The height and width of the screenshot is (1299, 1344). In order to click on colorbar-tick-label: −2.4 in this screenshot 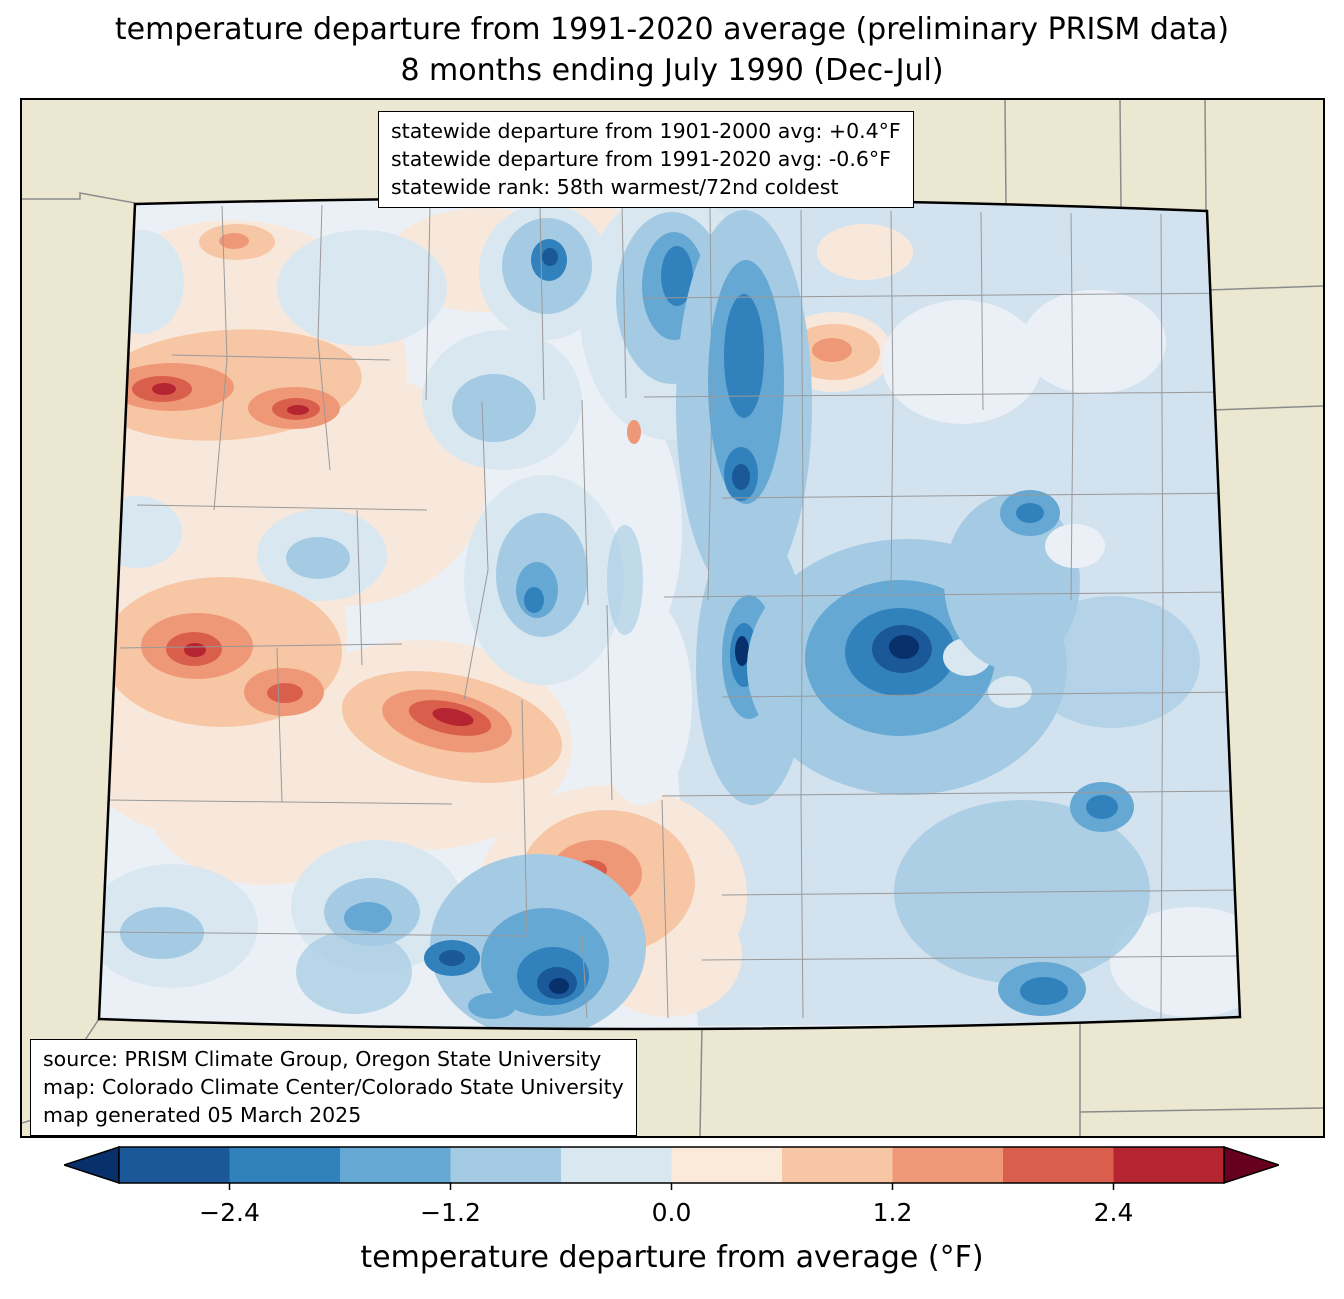, I will do `click(229, 1212)`.